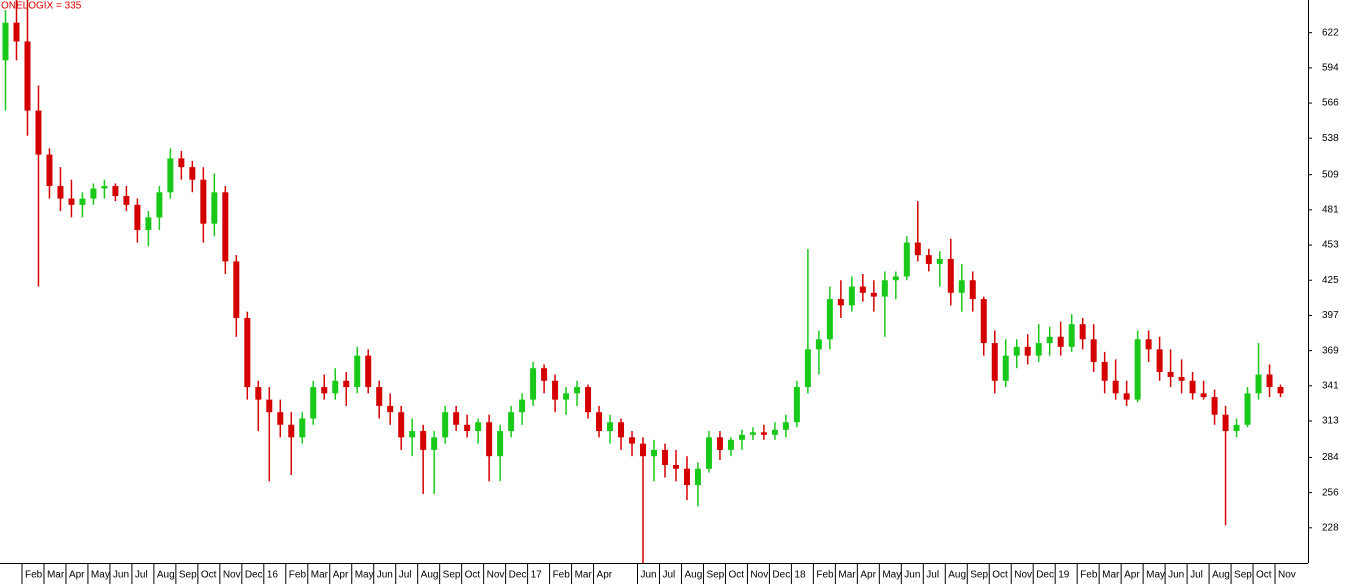 Image resolution: width=1364 pixels, height=584 pixels. What do you see at coordinates (781, 575) in the screenshot?
I see `x-tick-label: Dec` at bounding box center [781, 575].